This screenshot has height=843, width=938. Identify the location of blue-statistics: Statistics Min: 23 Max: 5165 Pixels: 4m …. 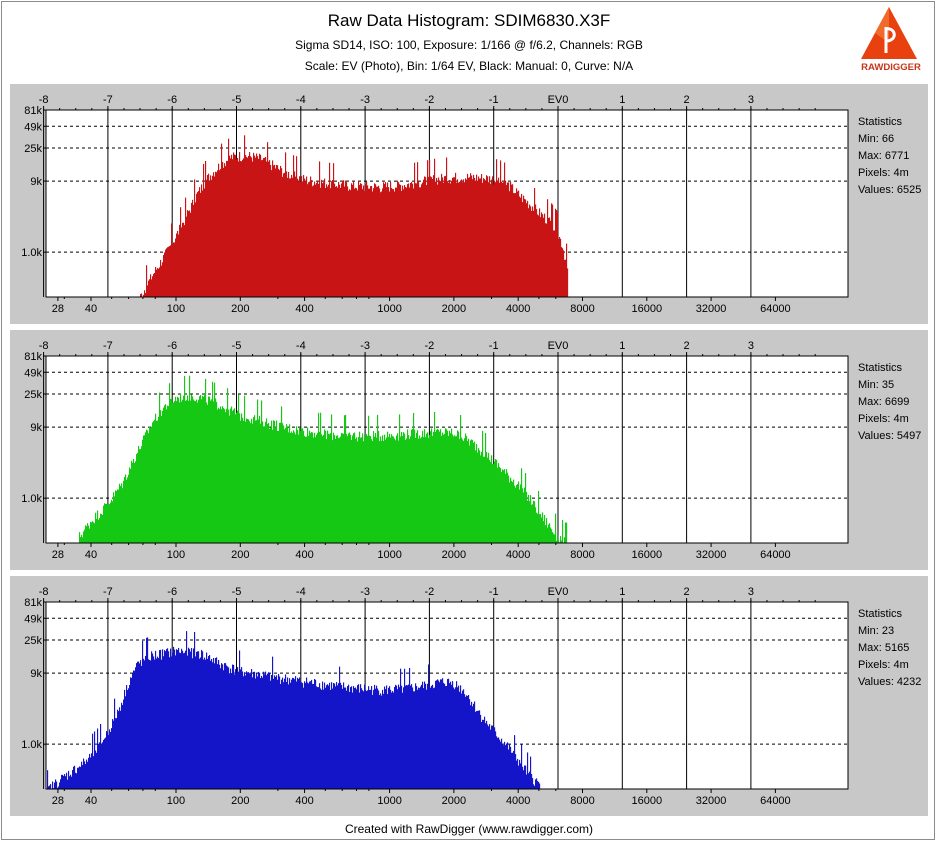
(889, 648).